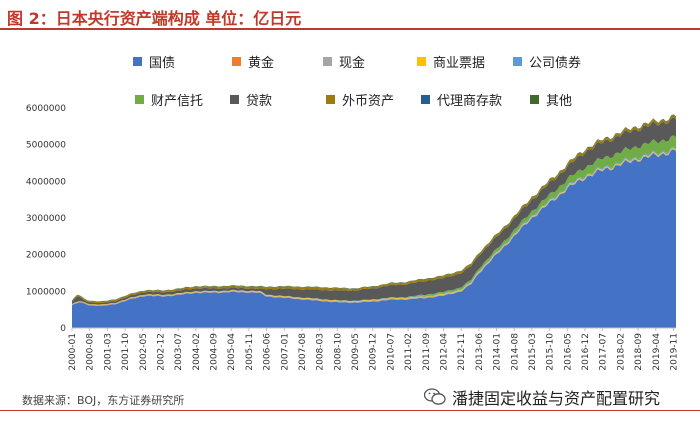  Describe the element at coordinates (215, 352) in the screenshot. I see `x-tick-label: 2004-09` at that location.